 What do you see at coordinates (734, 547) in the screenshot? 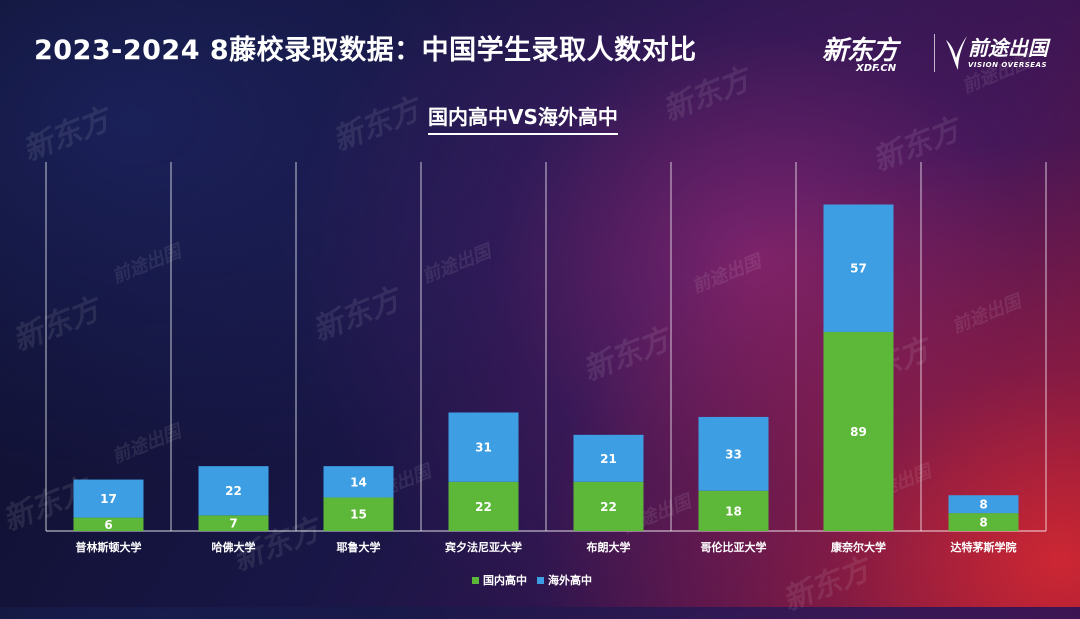
I see `x-tick-label: 哥伦比亚大学` at bounding box center [734, 547].